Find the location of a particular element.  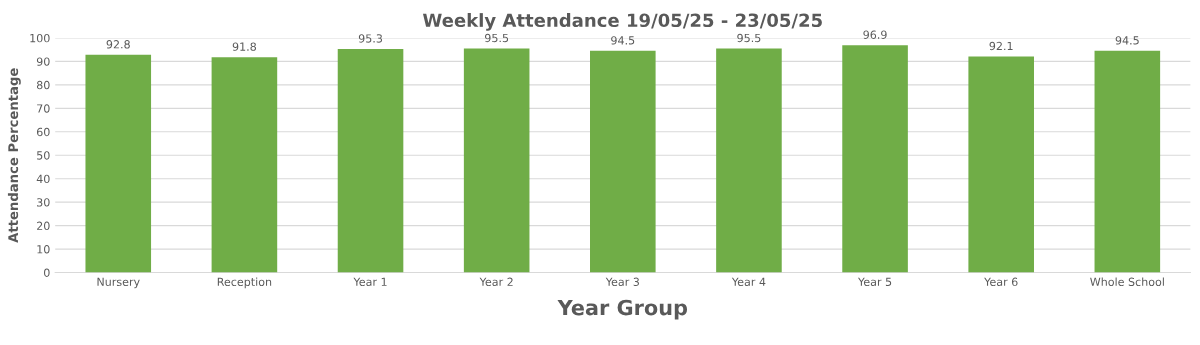

x-tick-label: Year 1 is located at coordinates (370, 282).